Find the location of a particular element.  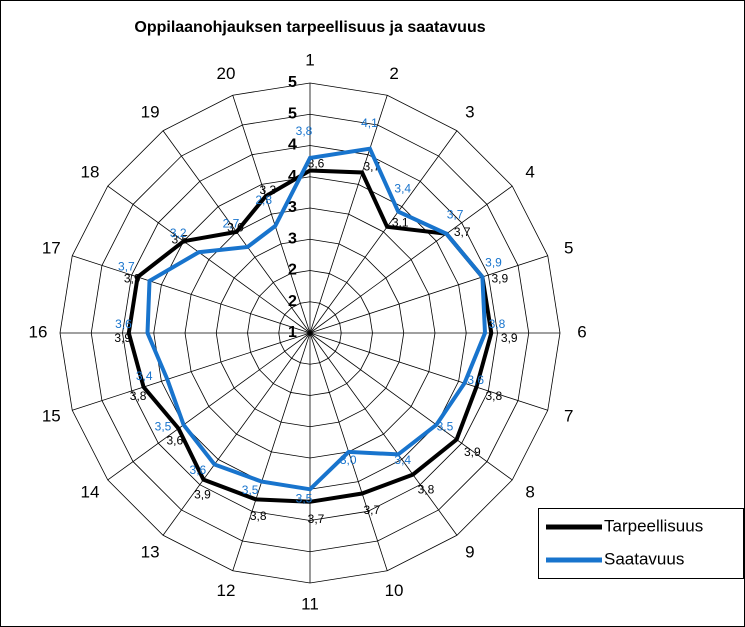

category-label: 11 is located at coordinates (310, 603).